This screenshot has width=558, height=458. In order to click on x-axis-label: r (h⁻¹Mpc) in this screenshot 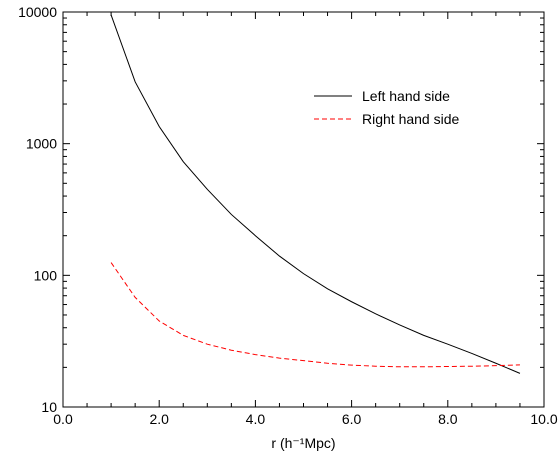, I will do `click(303, 443)`.